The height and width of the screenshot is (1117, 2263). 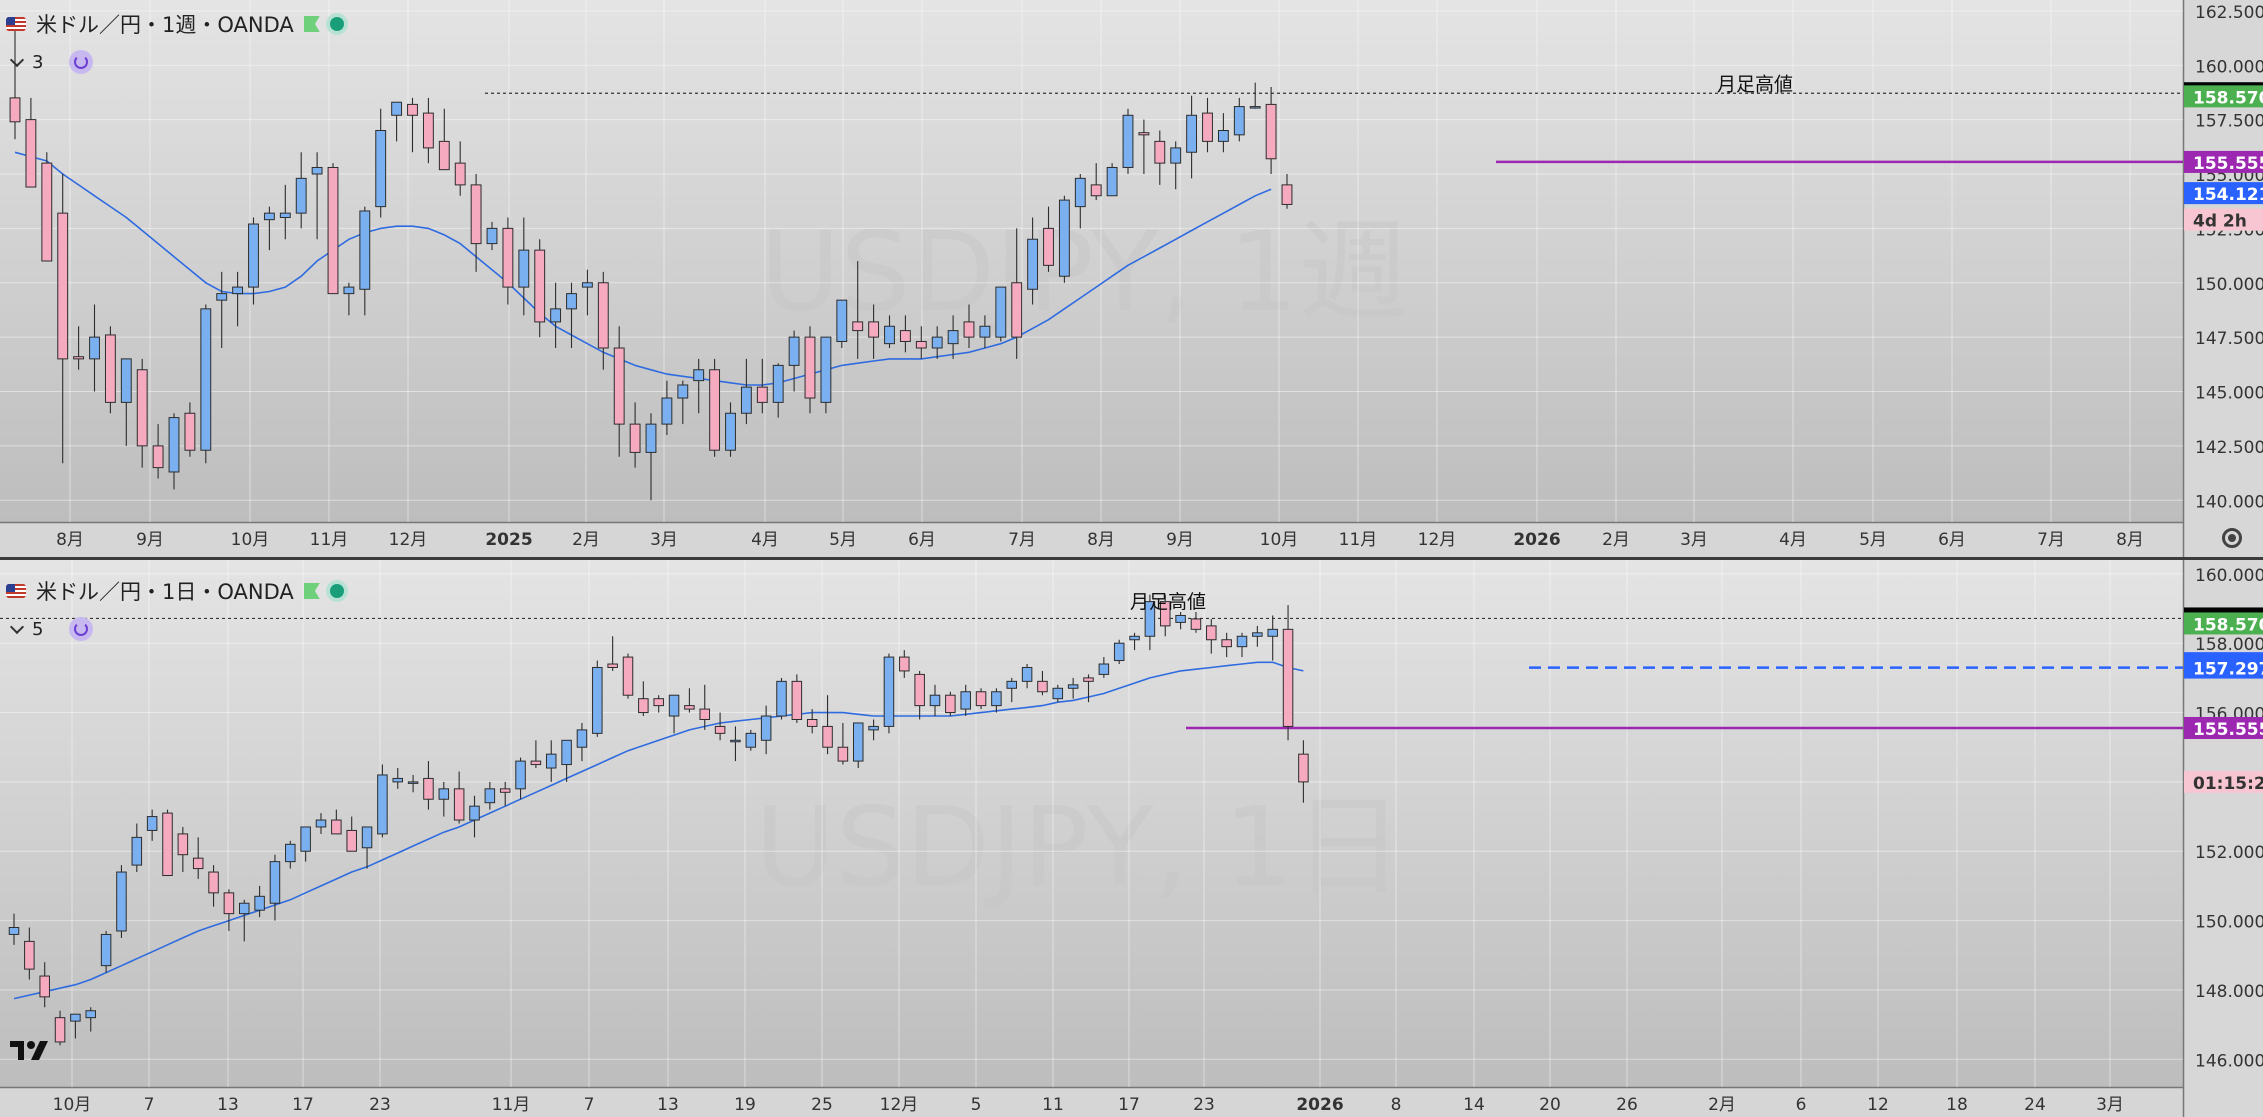 I want to click on pane-separator, so click(x=1131, y=558).